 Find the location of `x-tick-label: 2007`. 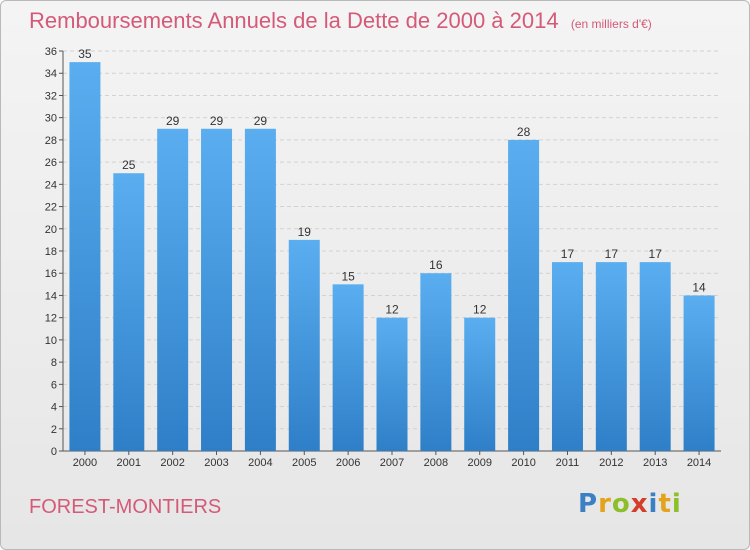

x-tick-label: 2007 is located at coordinates (392, 463).